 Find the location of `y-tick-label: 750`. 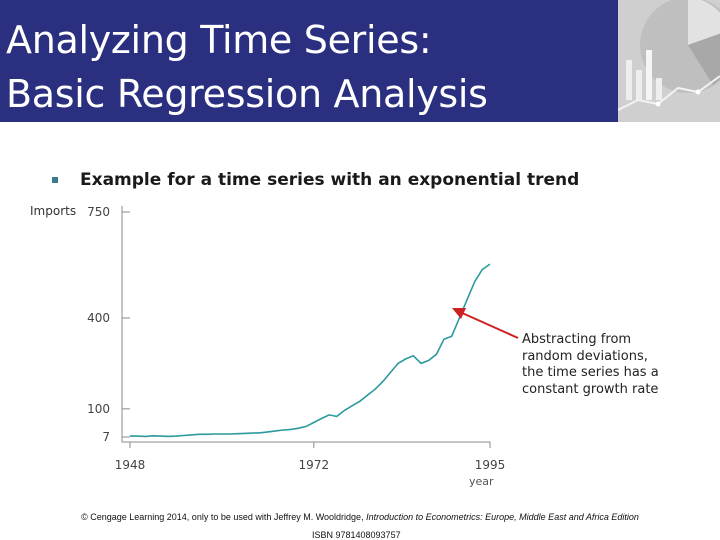

y-tick-label: 750 is located at coordinates (98, 212).